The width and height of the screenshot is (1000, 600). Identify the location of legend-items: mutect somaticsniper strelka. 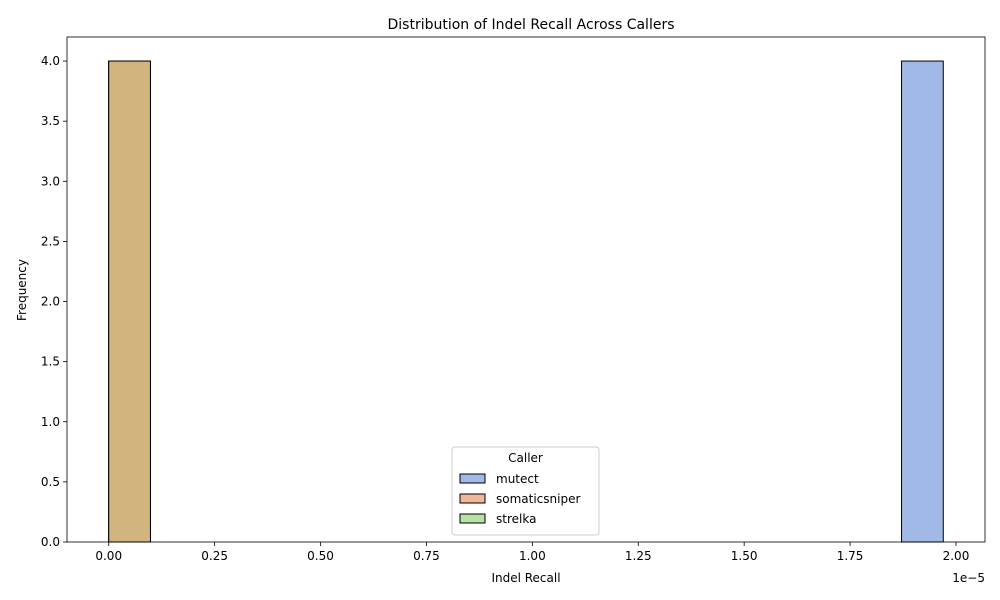
(519, 499).